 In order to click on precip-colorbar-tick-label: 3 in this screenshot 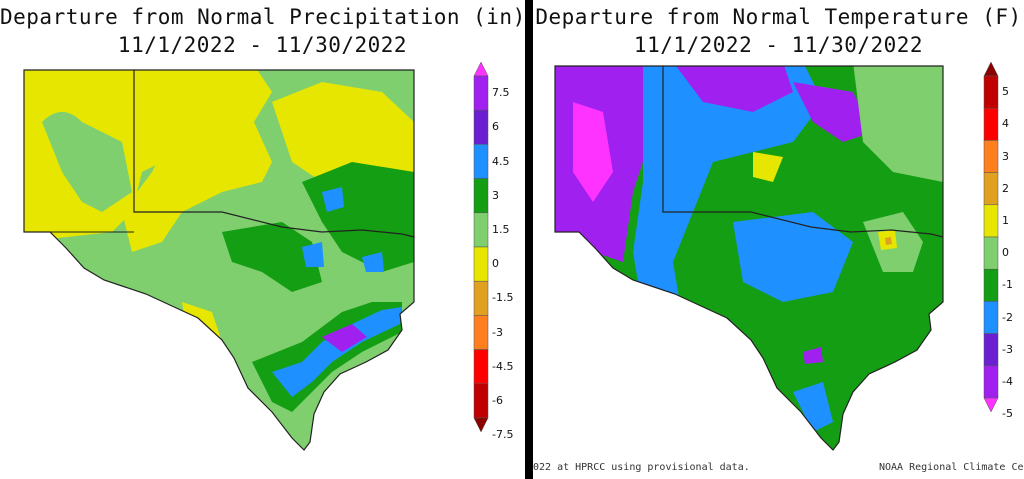, I will do `click(495, 195)`.